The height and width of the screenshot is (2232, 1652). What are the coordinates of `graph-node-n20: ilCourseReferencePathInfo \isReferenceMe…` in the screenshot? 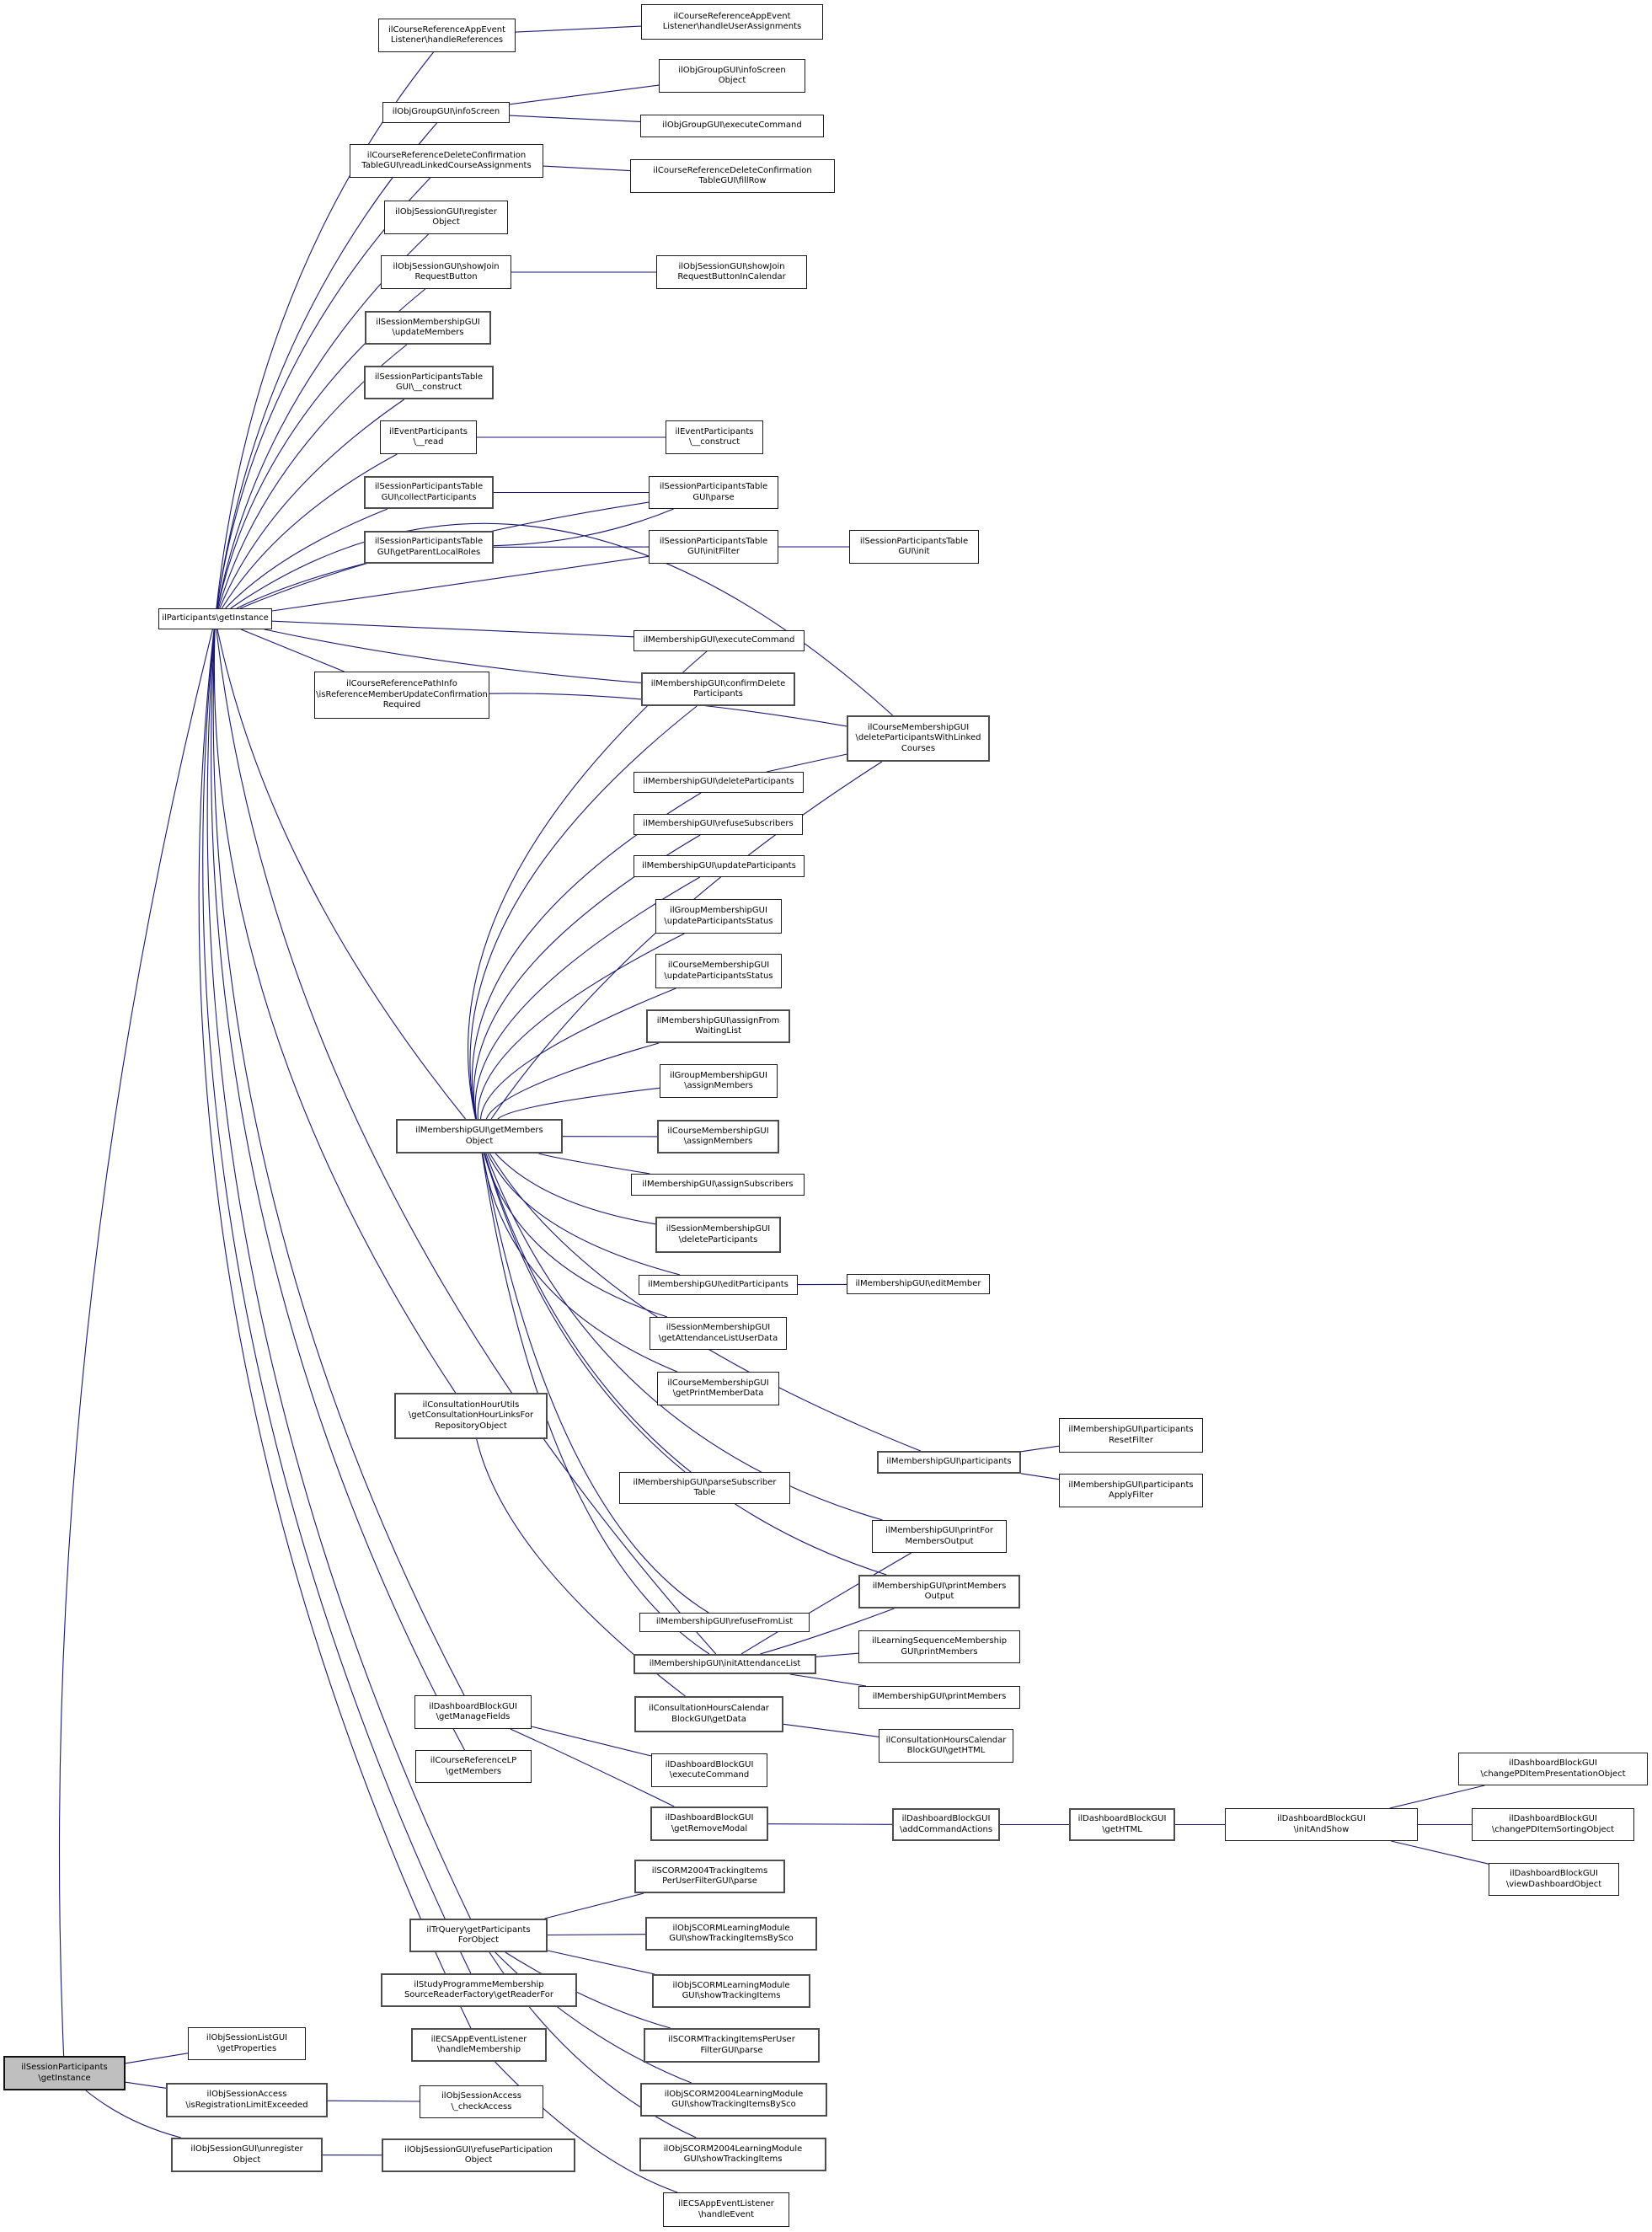 It's located at (401, 695).